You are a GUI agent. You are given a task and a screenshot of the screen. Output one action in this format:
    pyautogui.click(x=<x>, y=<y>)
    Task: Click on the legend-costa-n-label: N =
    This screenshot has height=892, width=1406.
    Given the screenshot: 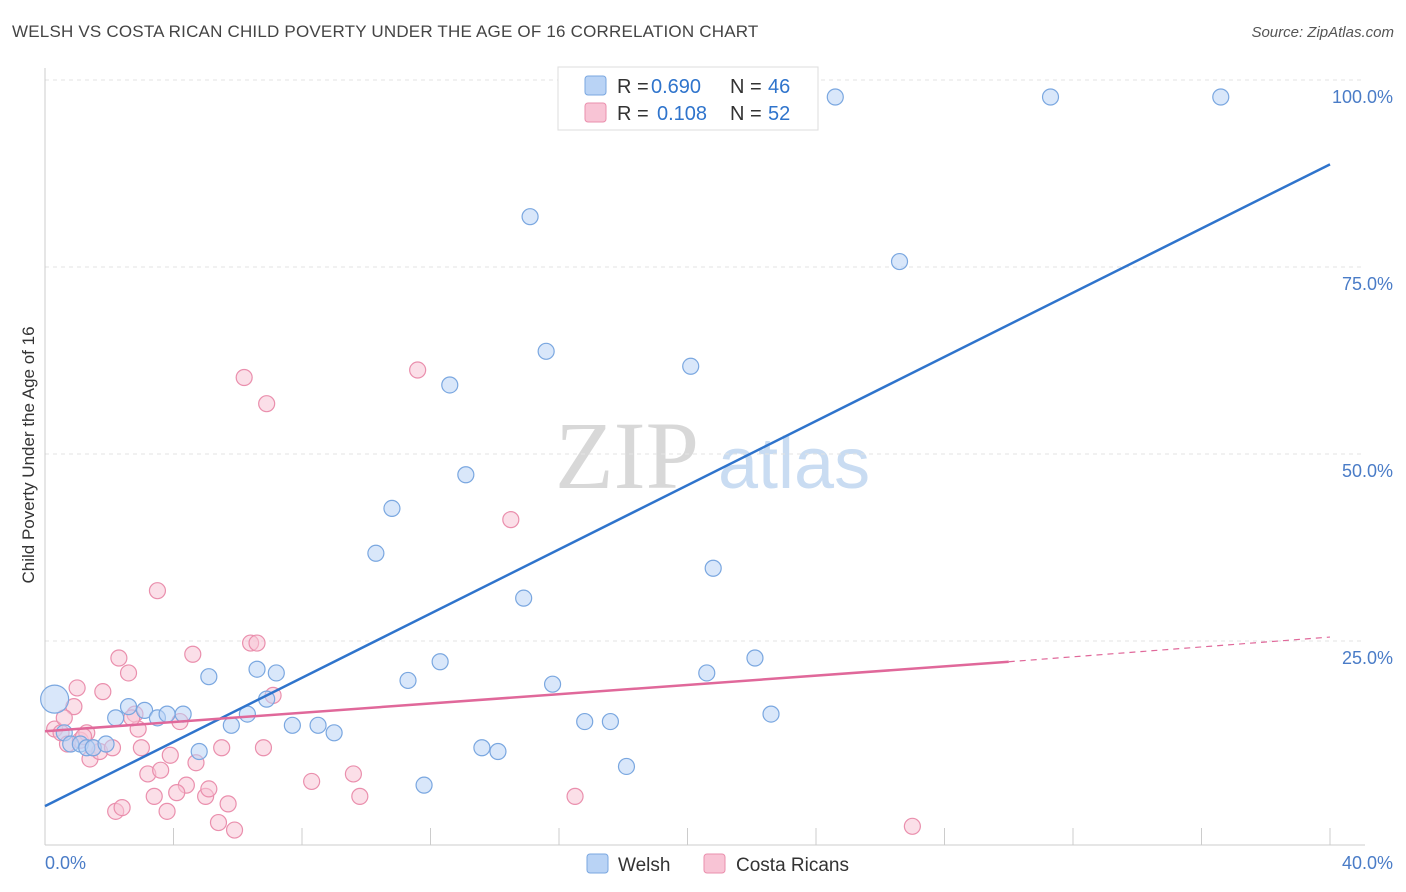 What is the action you would take?
    pyautogui.click(x=746, y=114)
    